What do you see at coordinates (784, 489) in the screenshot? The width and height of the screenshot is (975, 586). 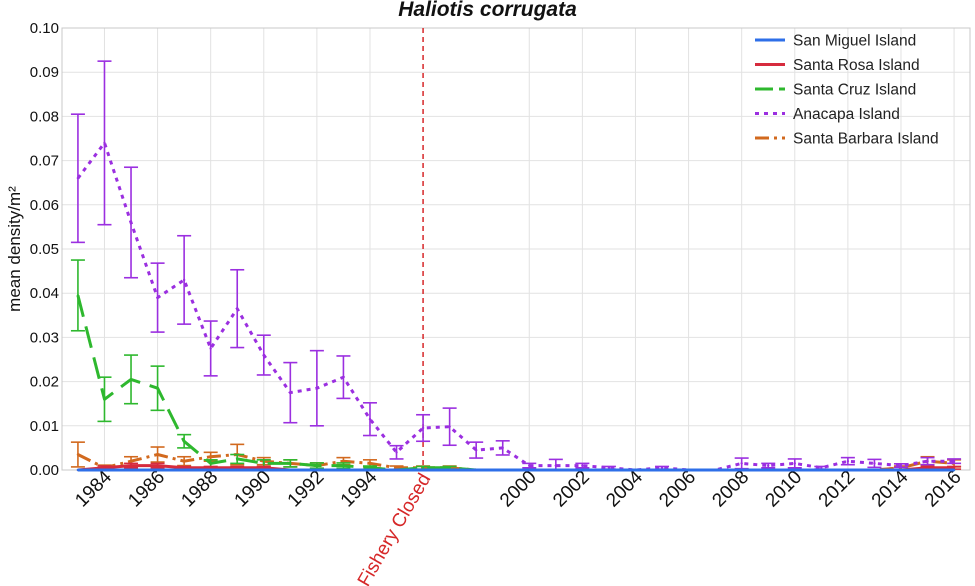 I see `x-tick-label: 2010` at bounding box center [784, 489].